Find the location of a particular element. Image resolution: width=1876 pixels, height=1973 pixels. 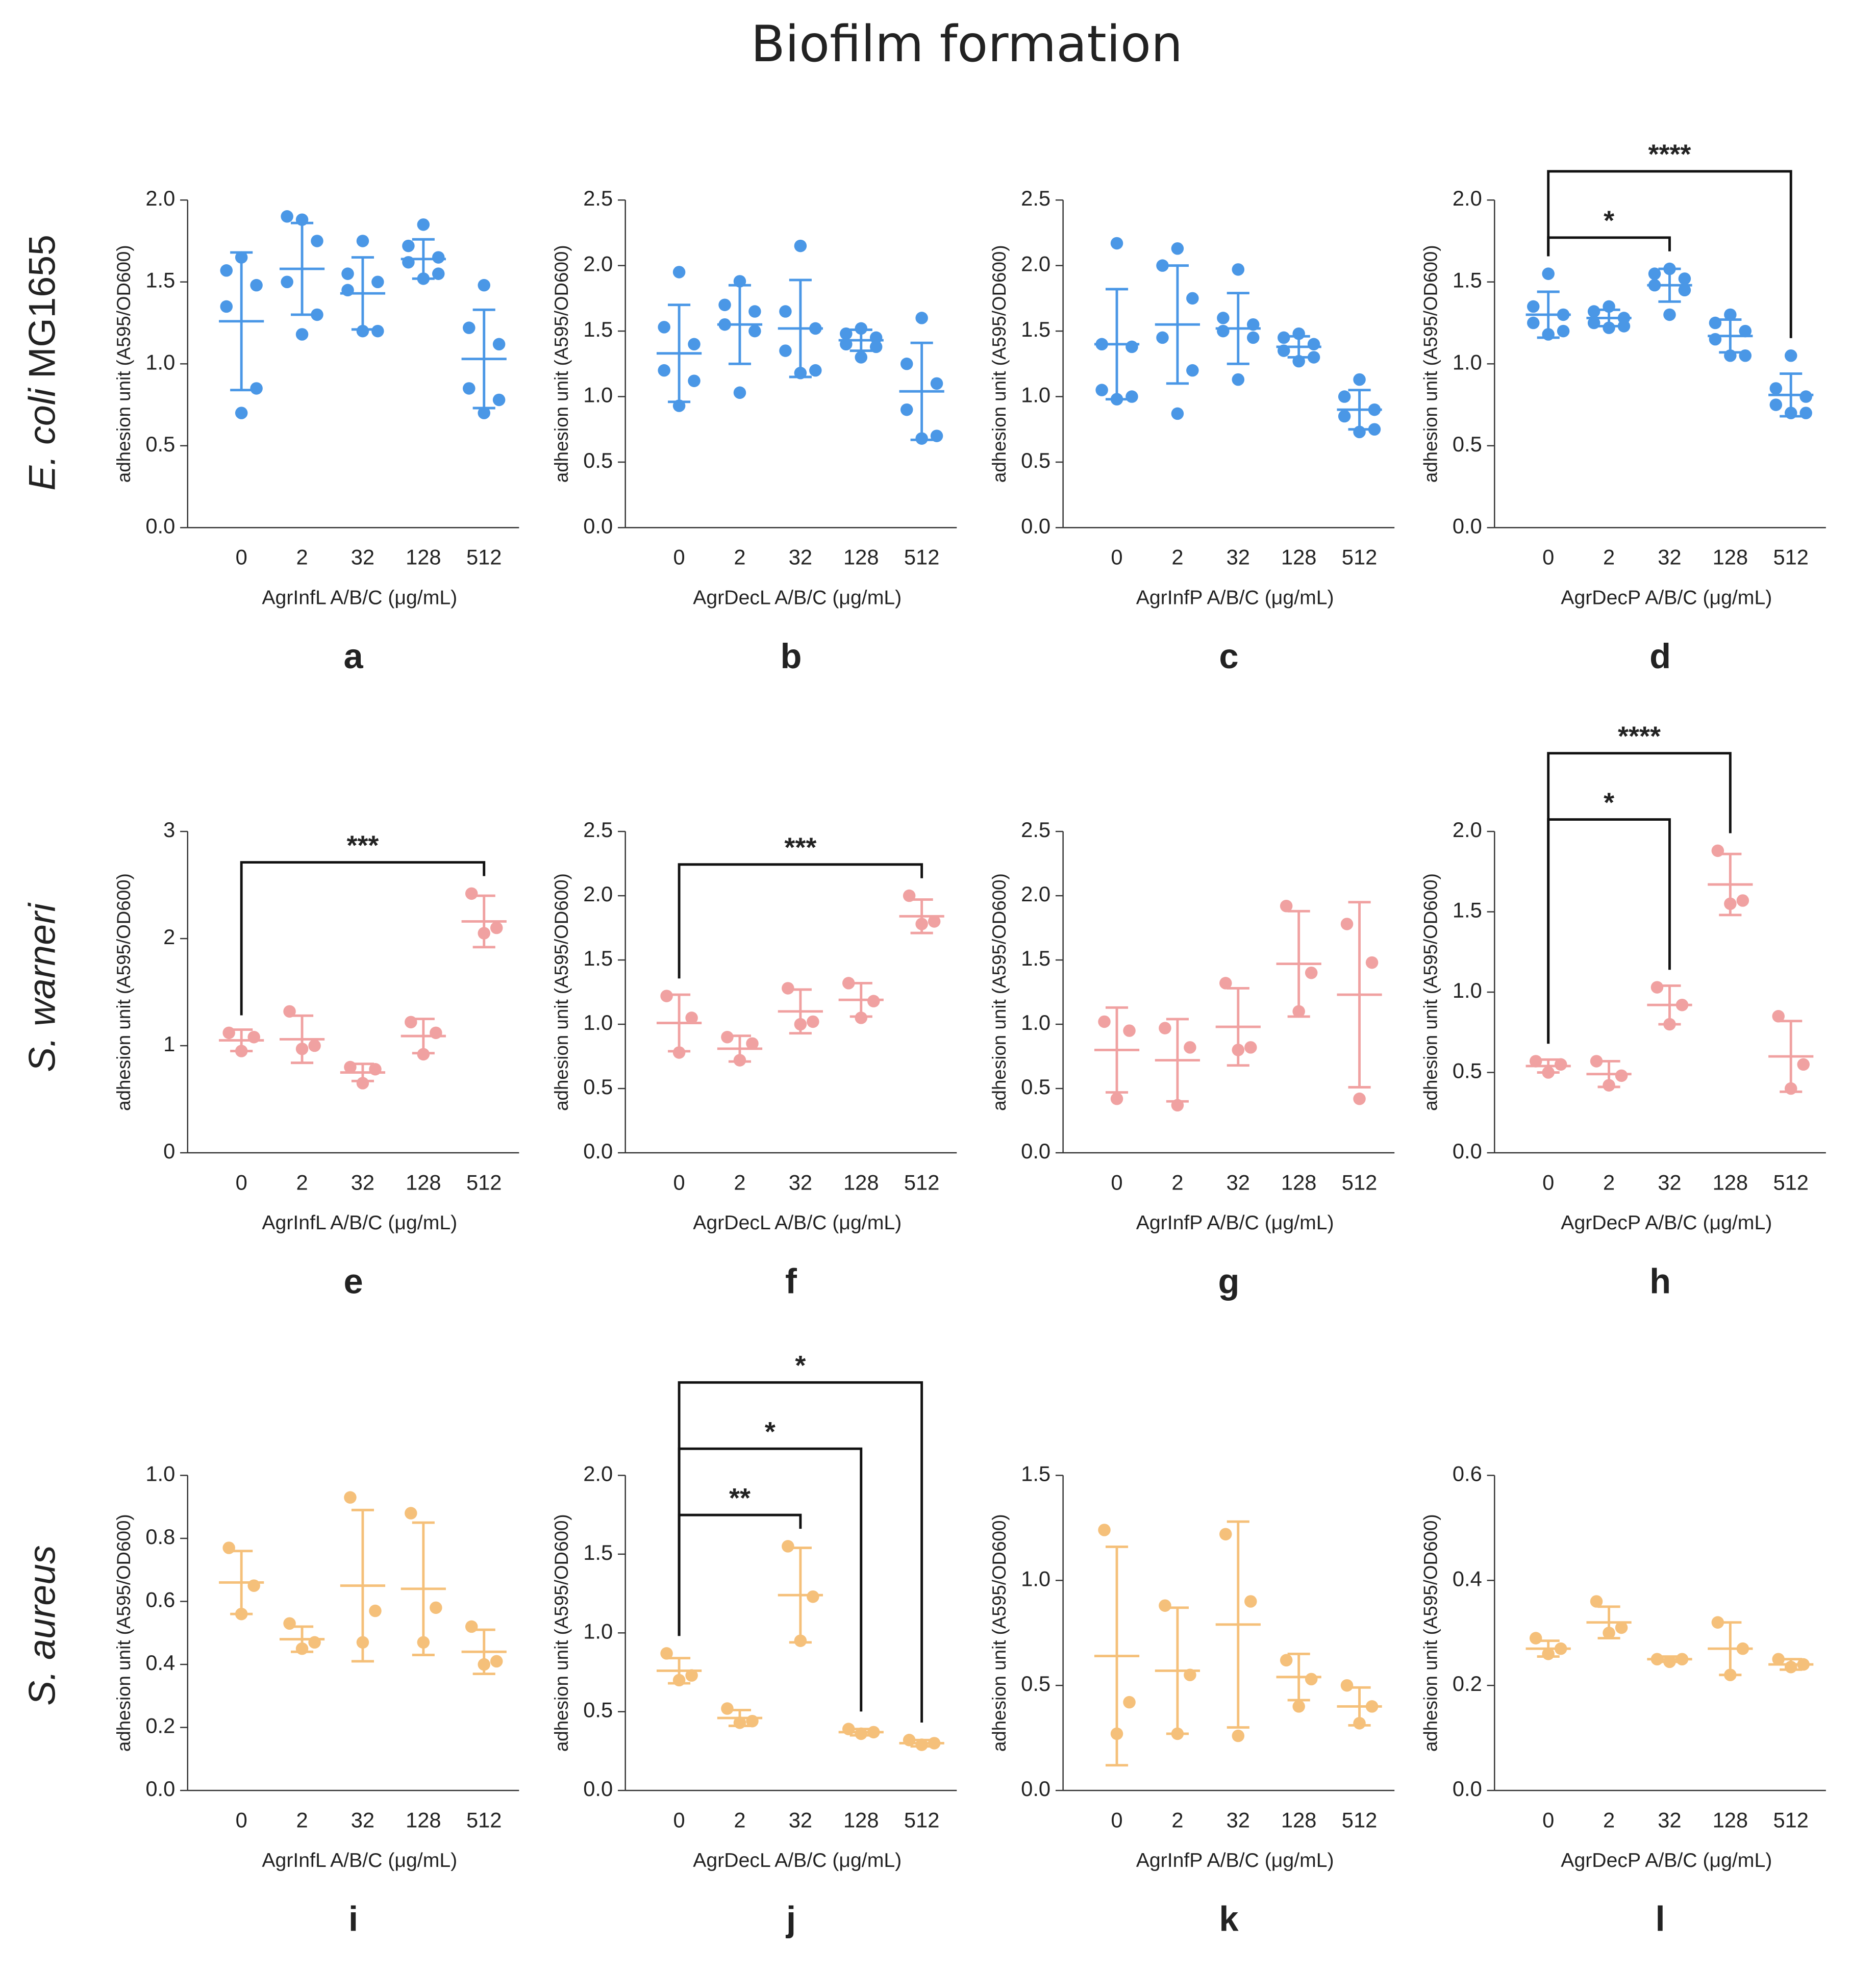

y-tick-label: 0 is located at coordinates (169, 1151).